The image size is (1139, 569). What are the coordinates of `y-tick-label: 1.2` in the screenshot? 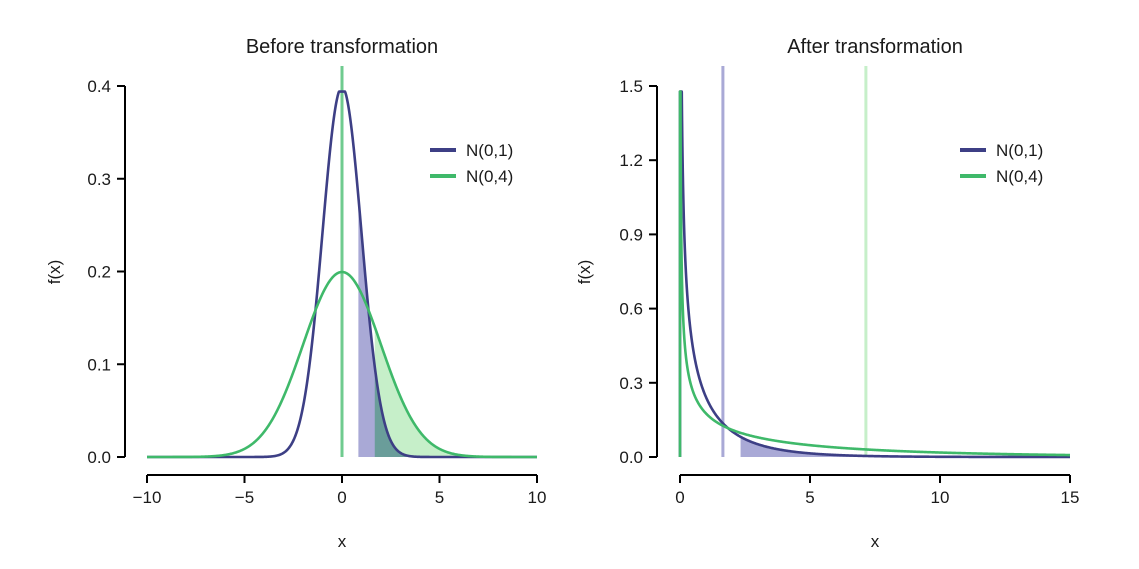 It's located at (631, 160).